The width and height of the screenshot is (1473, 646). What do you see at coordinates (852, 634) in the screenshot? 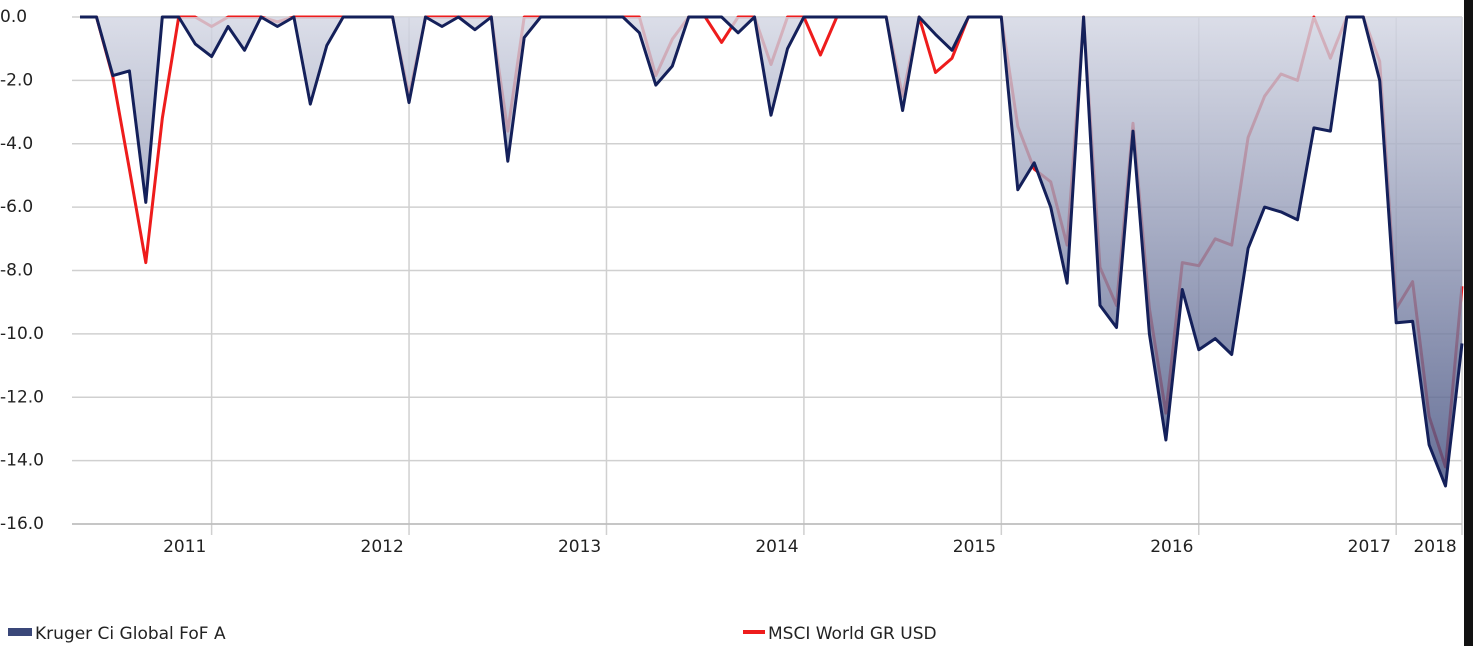
I see `legend-label: MSCI World GR USD` at bounding box center [852, 634].